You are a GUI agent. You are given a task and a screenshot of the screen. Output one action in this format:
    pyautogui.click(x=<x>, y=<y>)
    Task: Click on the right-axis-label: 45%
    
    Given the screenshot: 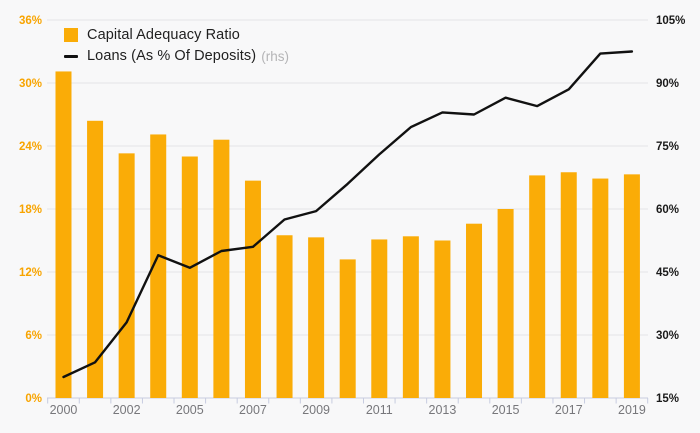 What is the action you would take?
    pyautogui.click(x=667, y=273)
    